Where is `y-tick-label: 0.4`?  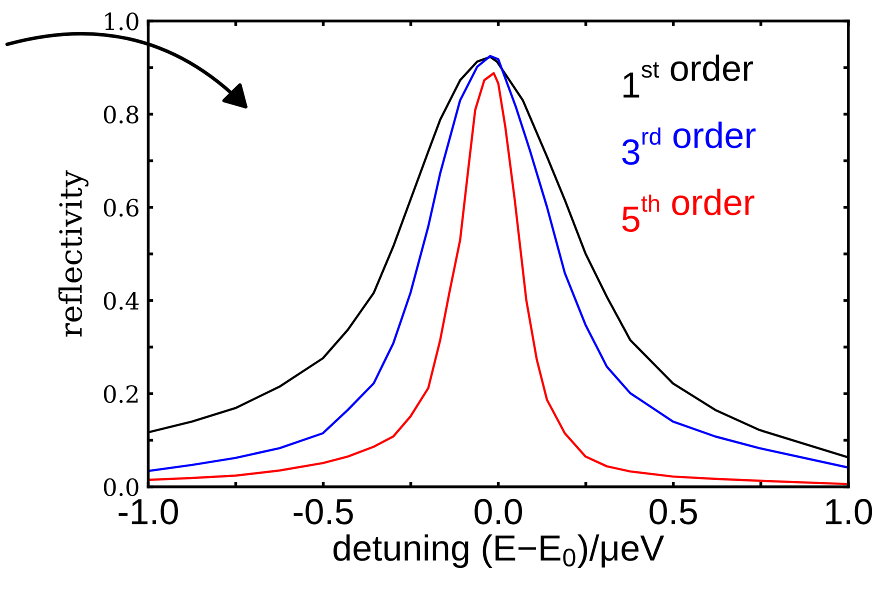 y-tick-label: 0.4 is located at coordinates (121, 301).